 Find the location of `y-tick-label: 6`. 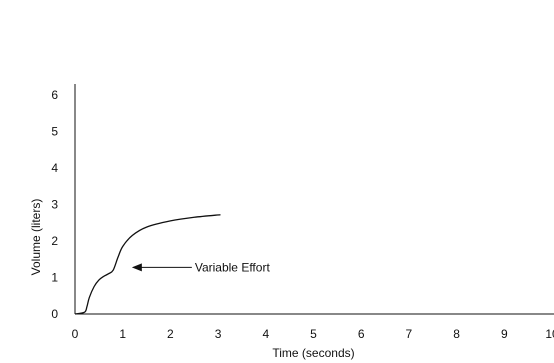

y-tick-label: 6 is located at coordinates (54, 95).